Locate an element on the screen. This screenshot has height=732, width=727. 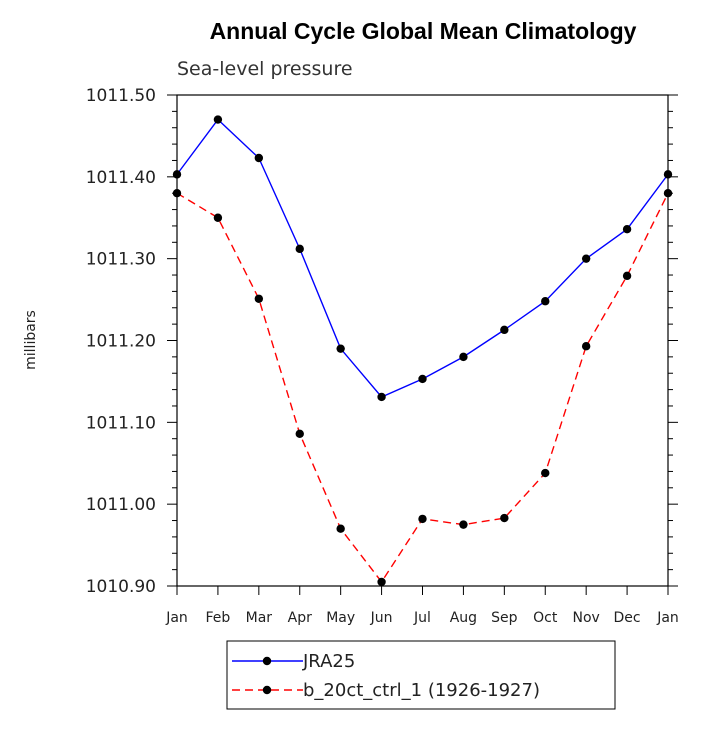
y-tick-label: 1011.10 is located at coordinates (121, 423).